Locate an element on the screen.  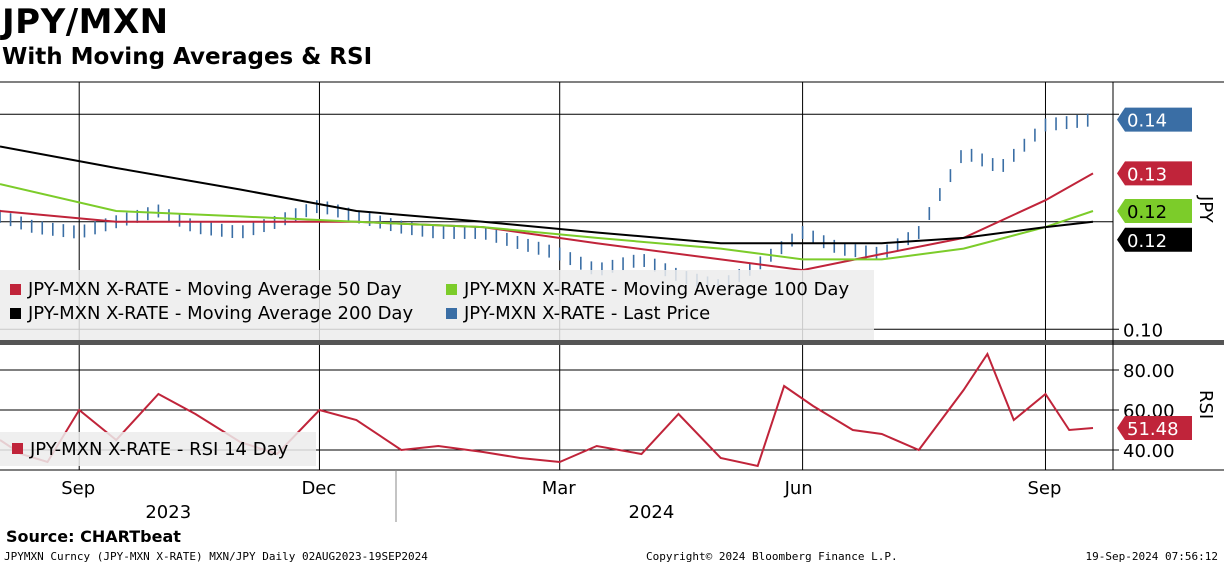
year-label: 2023 is located at coordinates (168, 512).